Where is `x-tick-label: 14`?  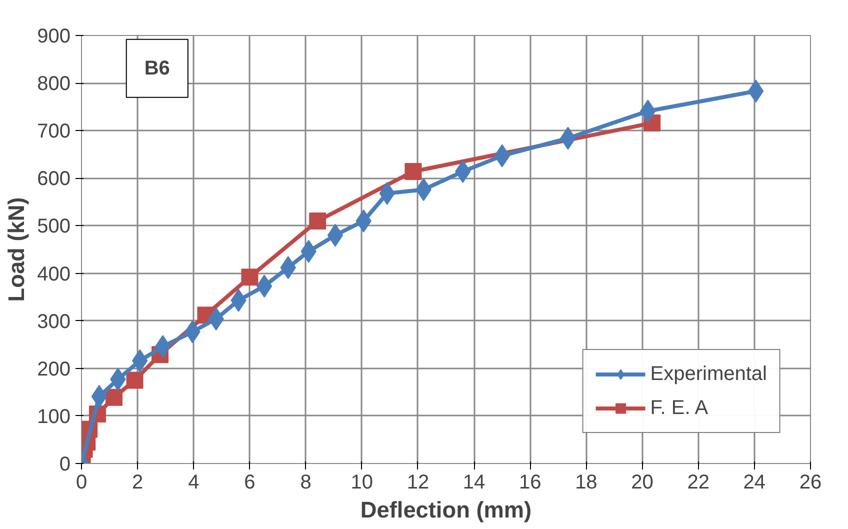 x-tick-label: 14 is located at coordinates (474, 483).